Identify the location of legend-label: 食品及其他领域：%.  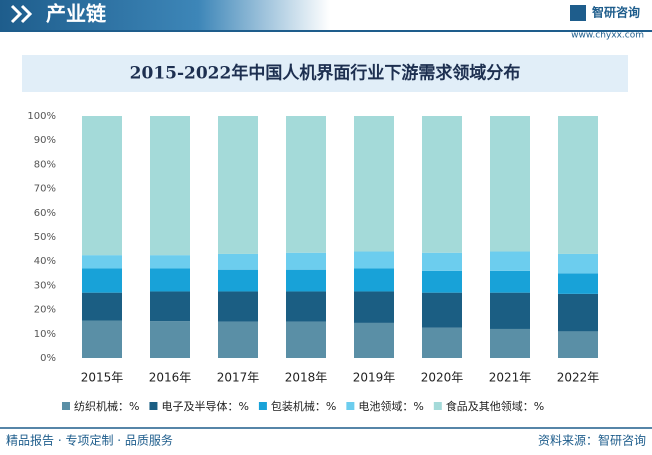
(495, 406).